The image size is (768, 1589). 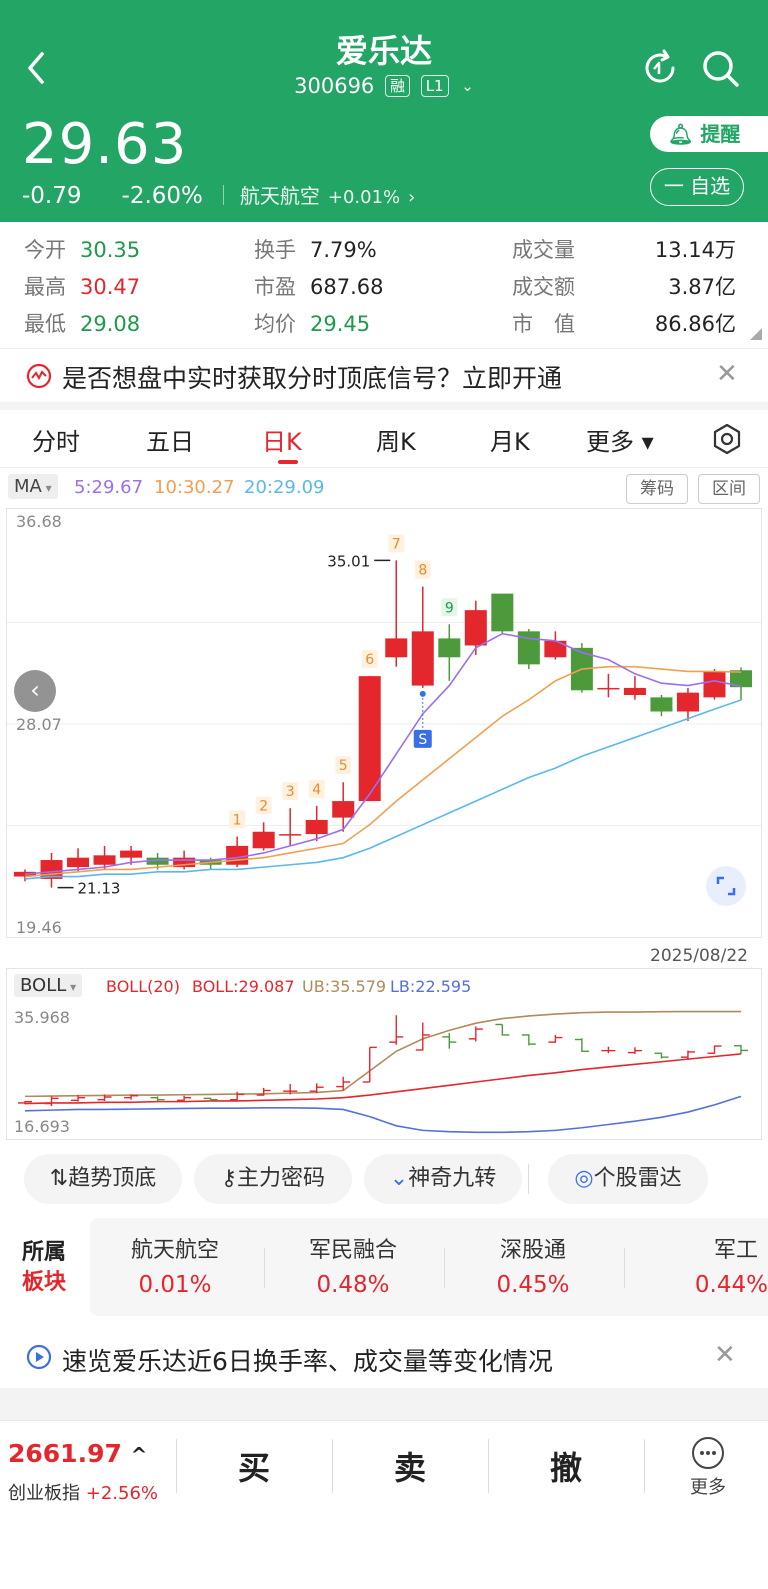 I want to click on sector-item: 深股通 0.45%, so click(x=533, y=1265).